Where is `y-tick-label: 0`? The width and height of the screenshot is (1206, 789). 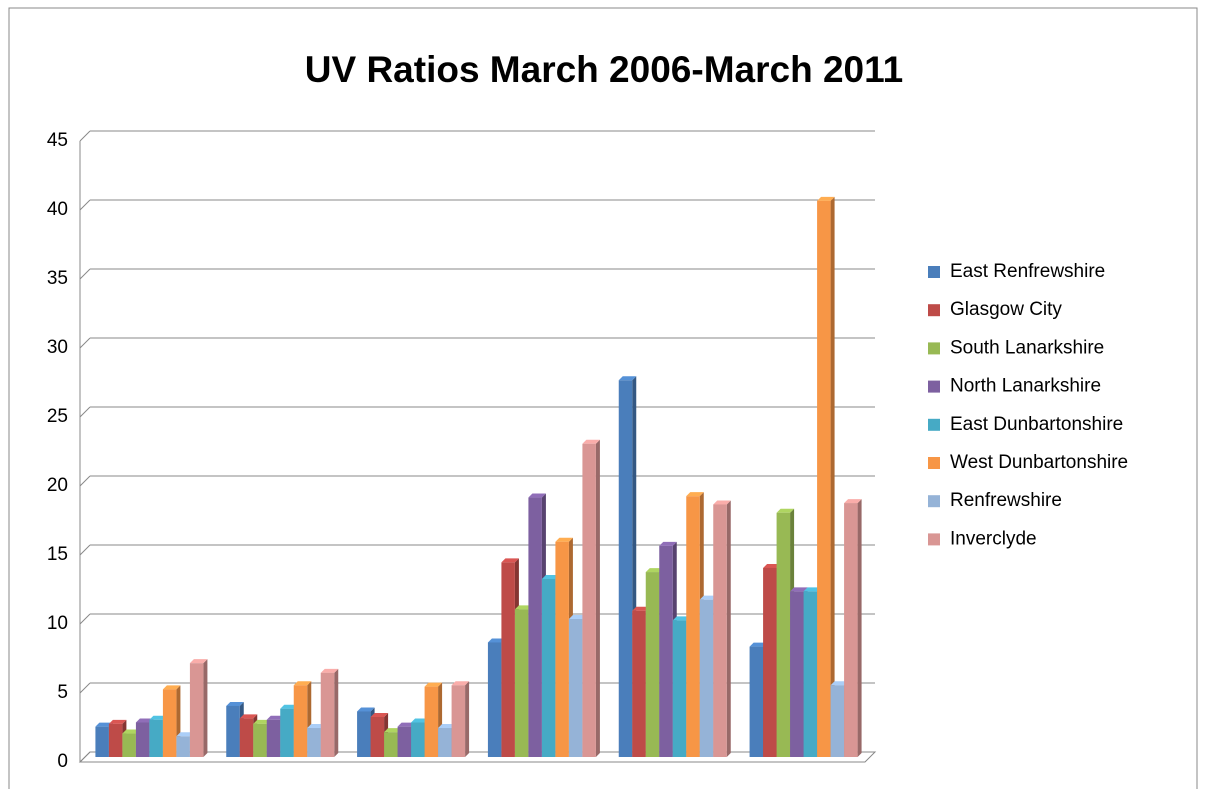 y-tick-label: 0 is located at coordinates (62, 761).